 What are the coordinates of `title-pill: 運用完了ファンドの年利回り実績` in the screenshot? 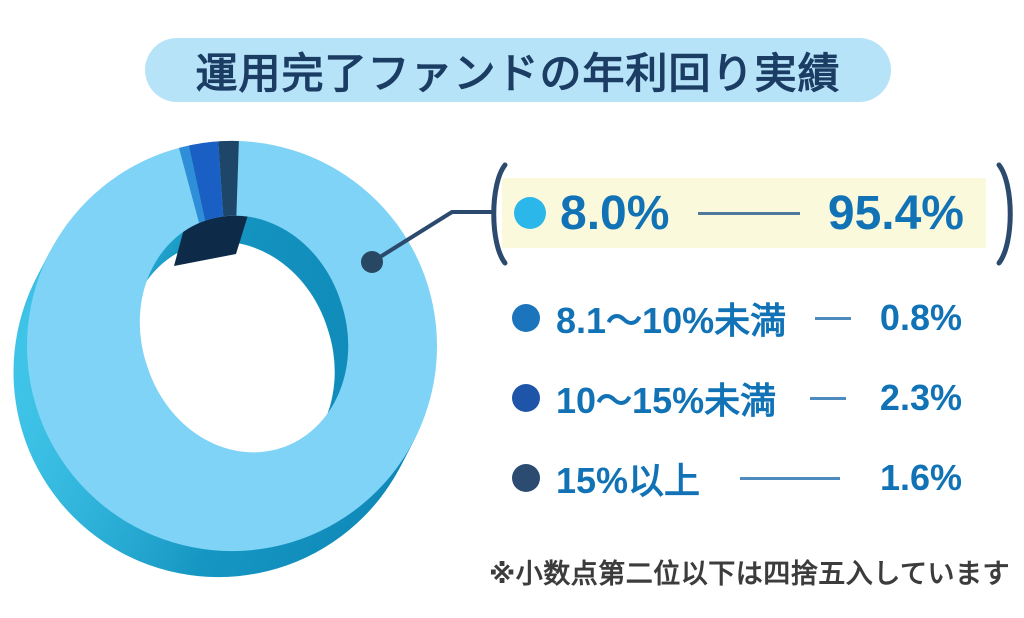 It's located at (518, 70).